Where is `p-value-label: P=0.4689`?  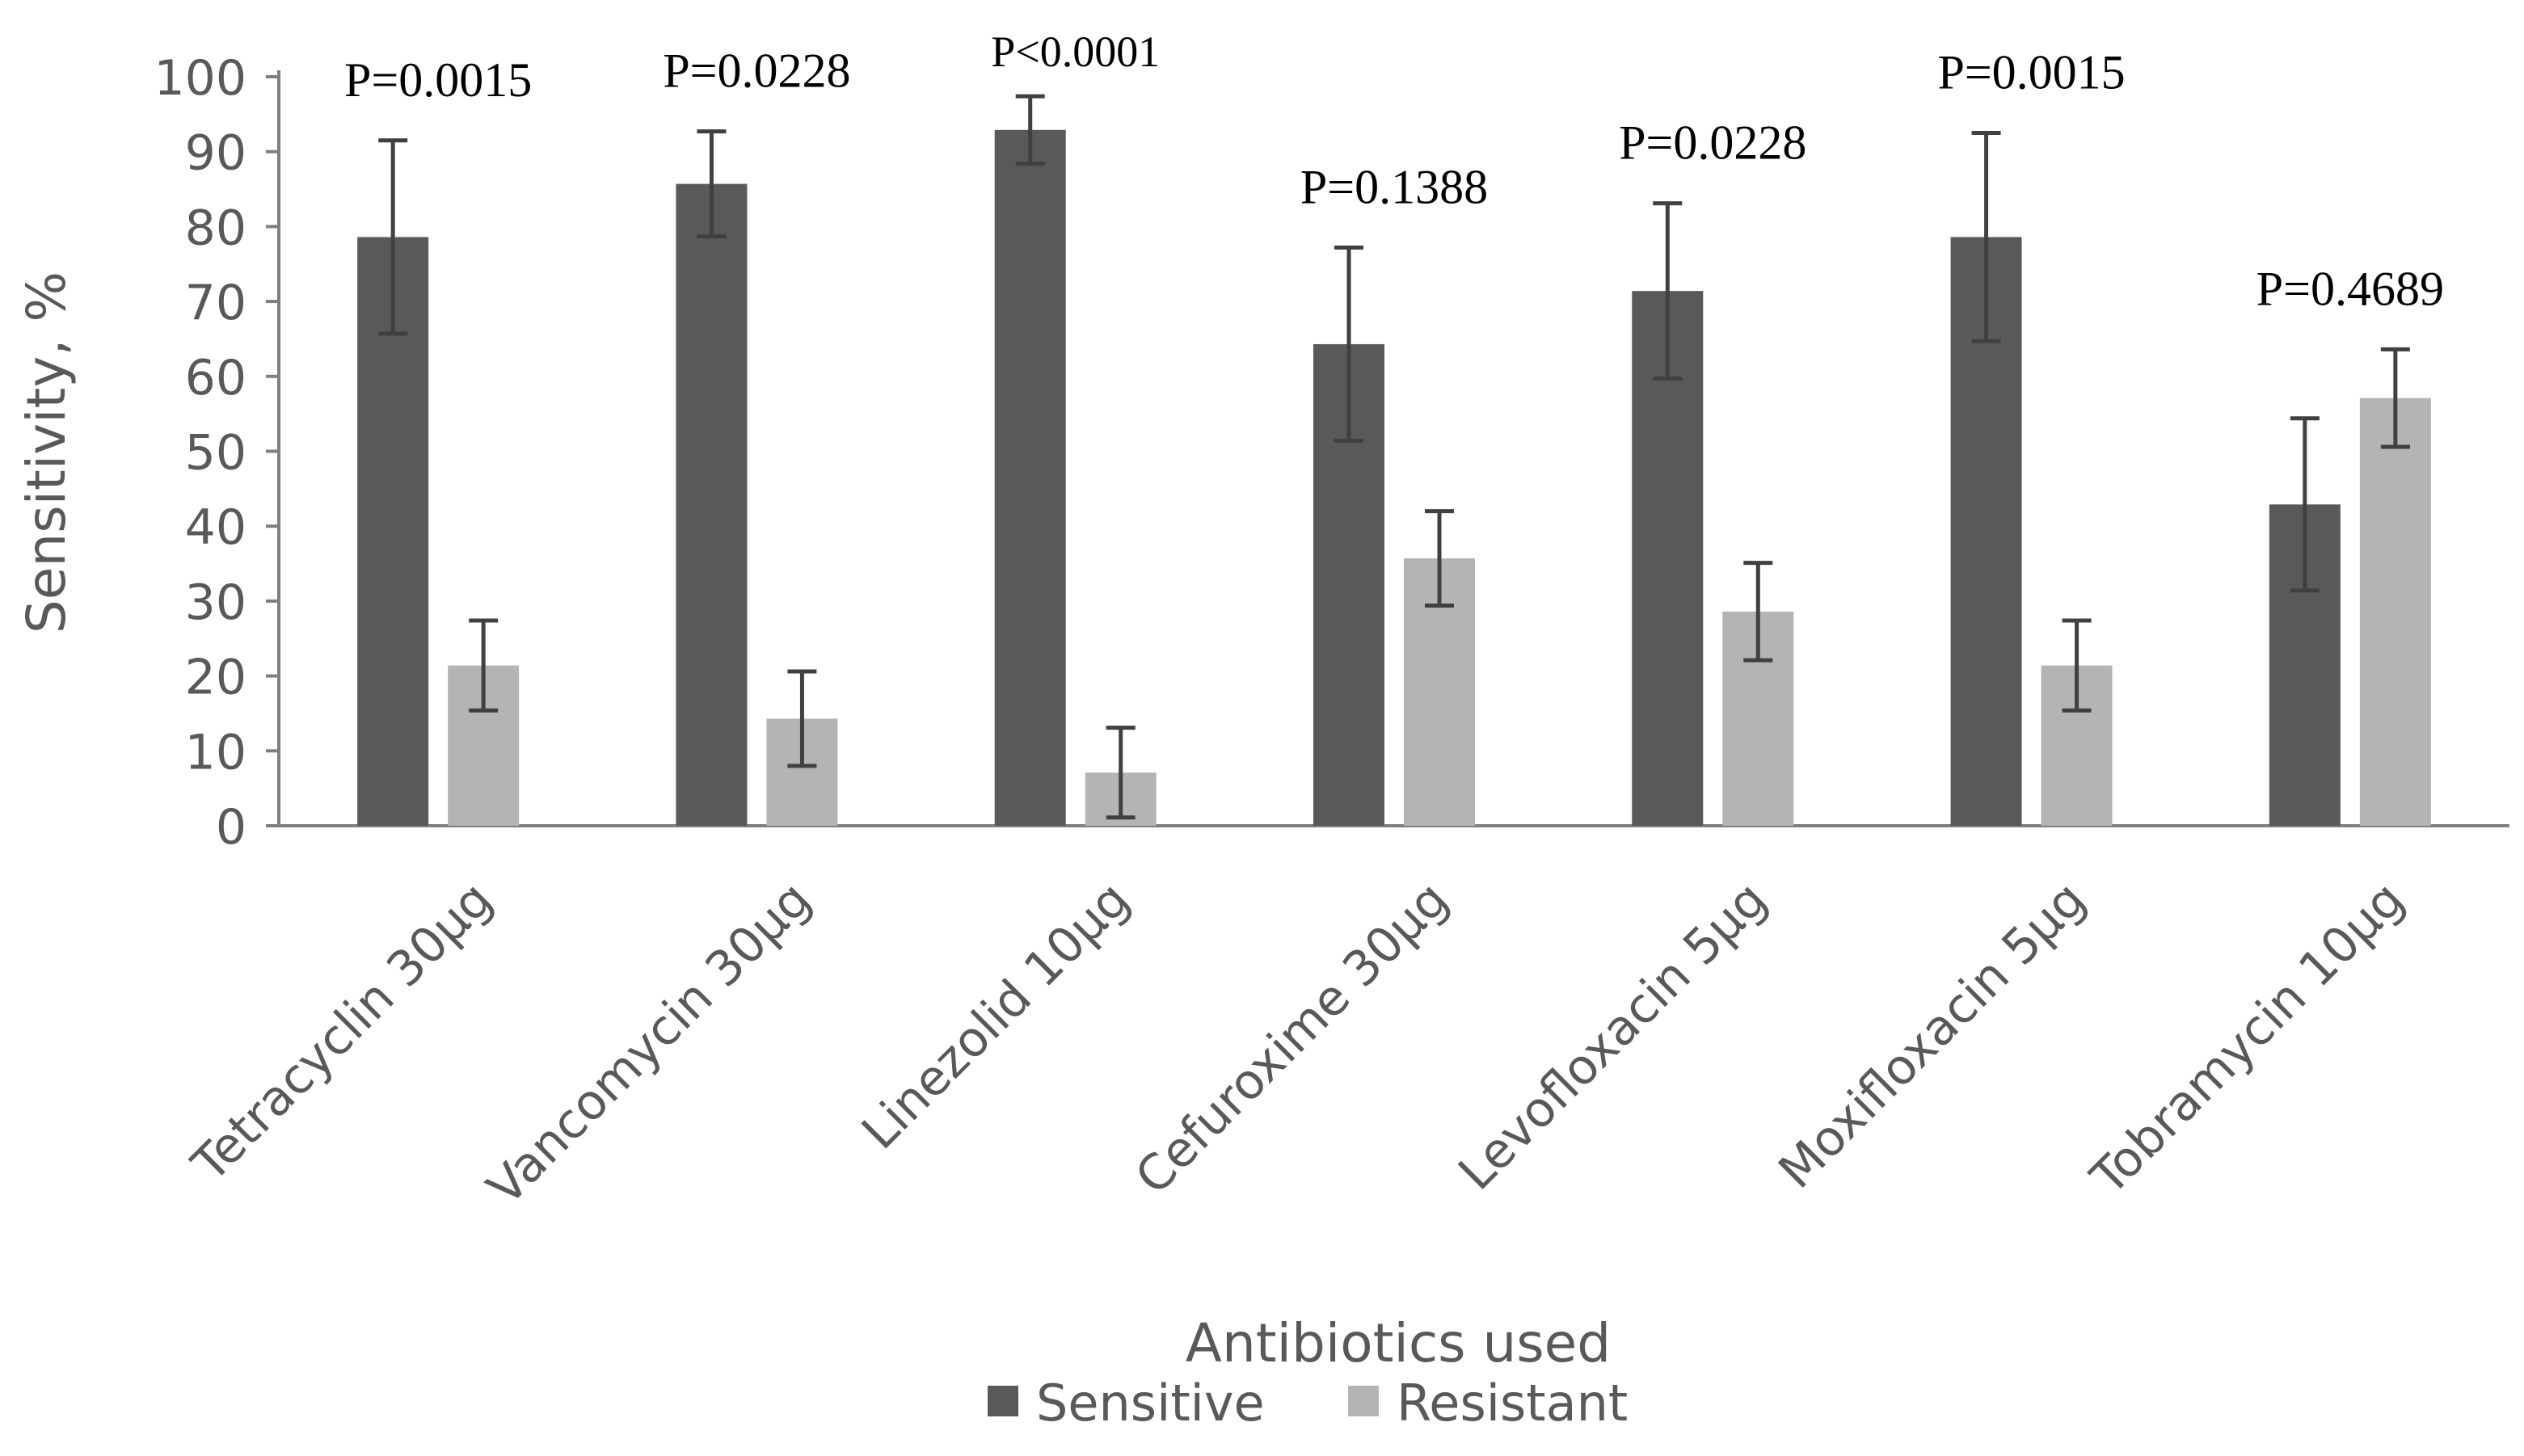 p-value-label: P=0.4689 is located at coordinates (2350, 288).